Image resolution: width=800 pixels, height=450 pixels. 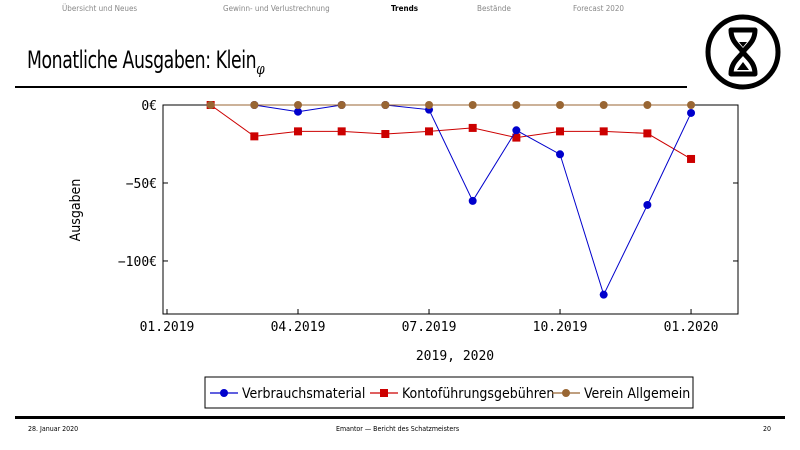 I want to click on footer-title: Emantor — Bericht des Schatzmeisters, so click(x=398, y=429).